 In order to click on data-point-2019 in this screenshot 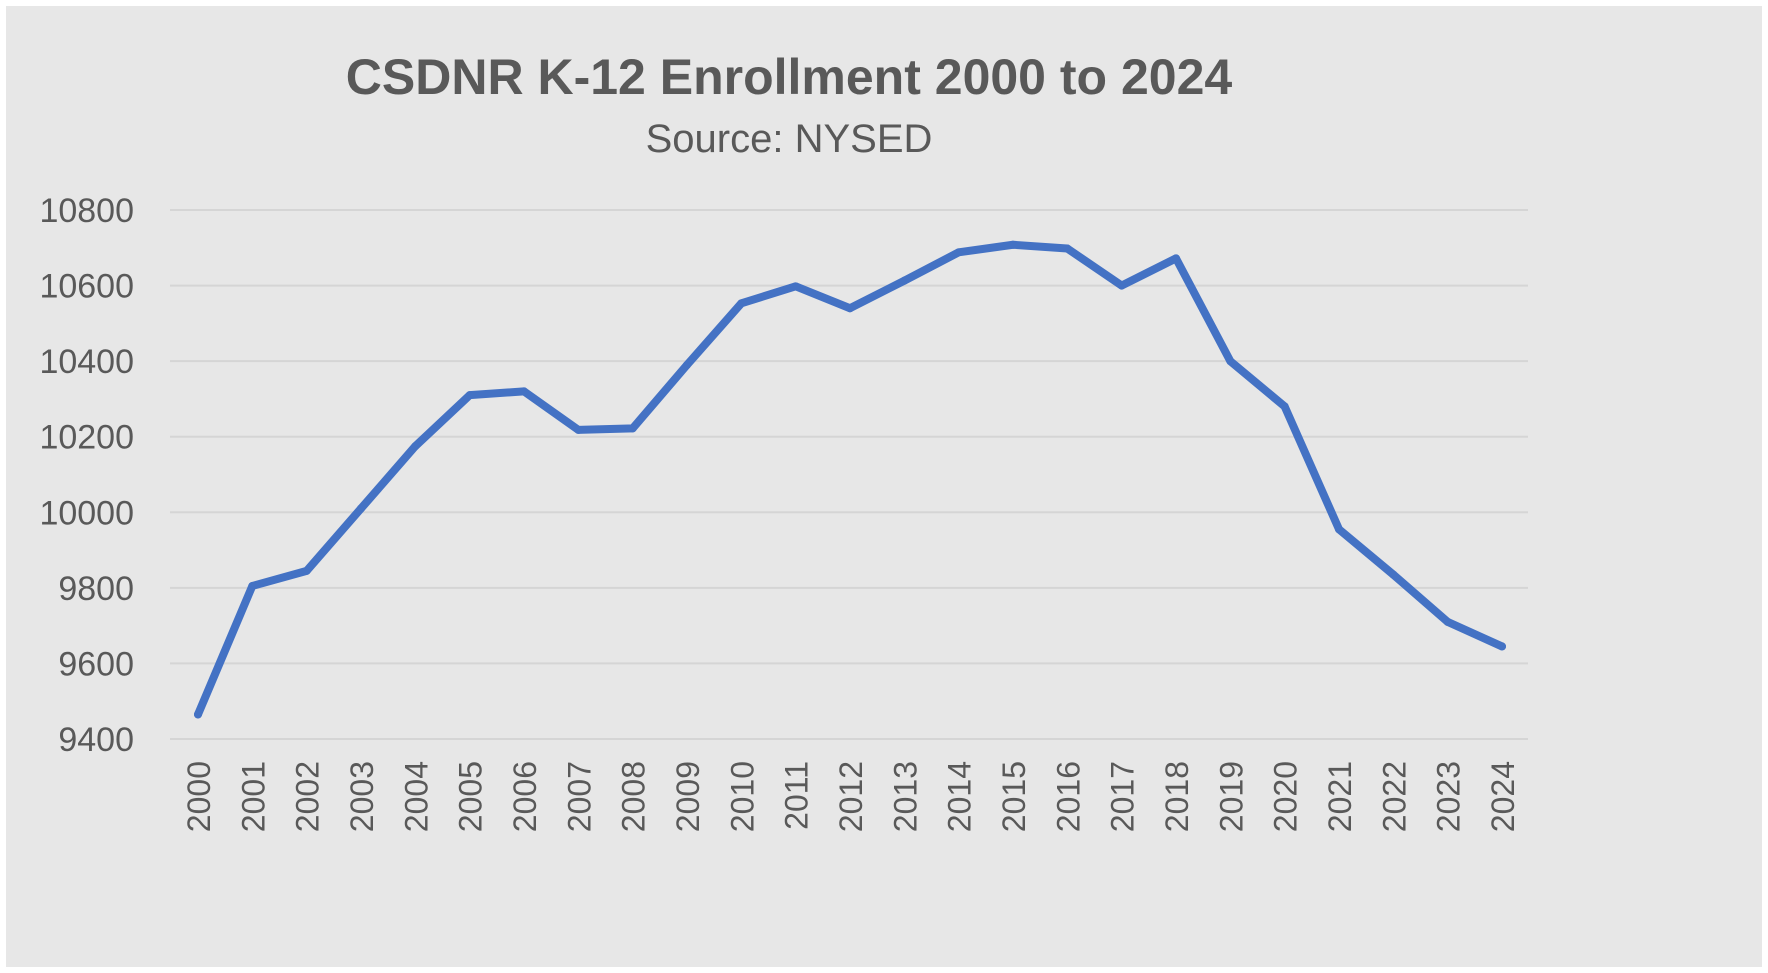, I will do `click(1230, 361)`.